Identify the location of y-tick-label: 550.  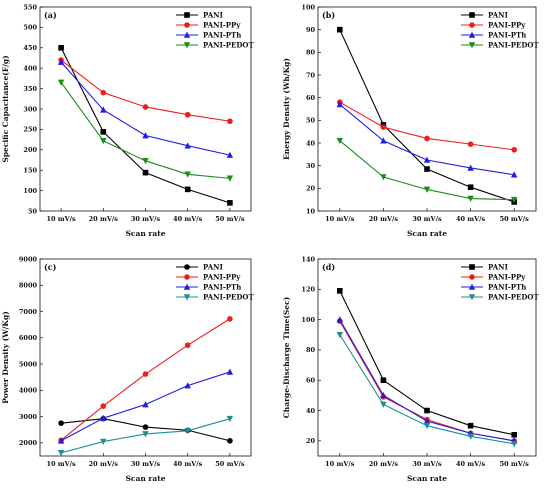
(30, 7).